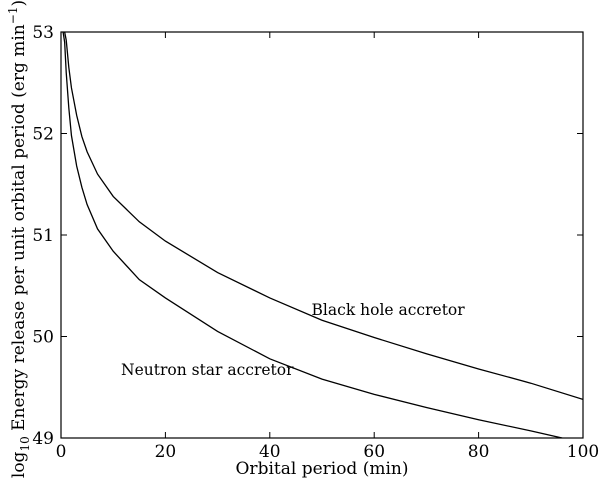  I want to click on x-tick-label: 60, so click(374, 452).